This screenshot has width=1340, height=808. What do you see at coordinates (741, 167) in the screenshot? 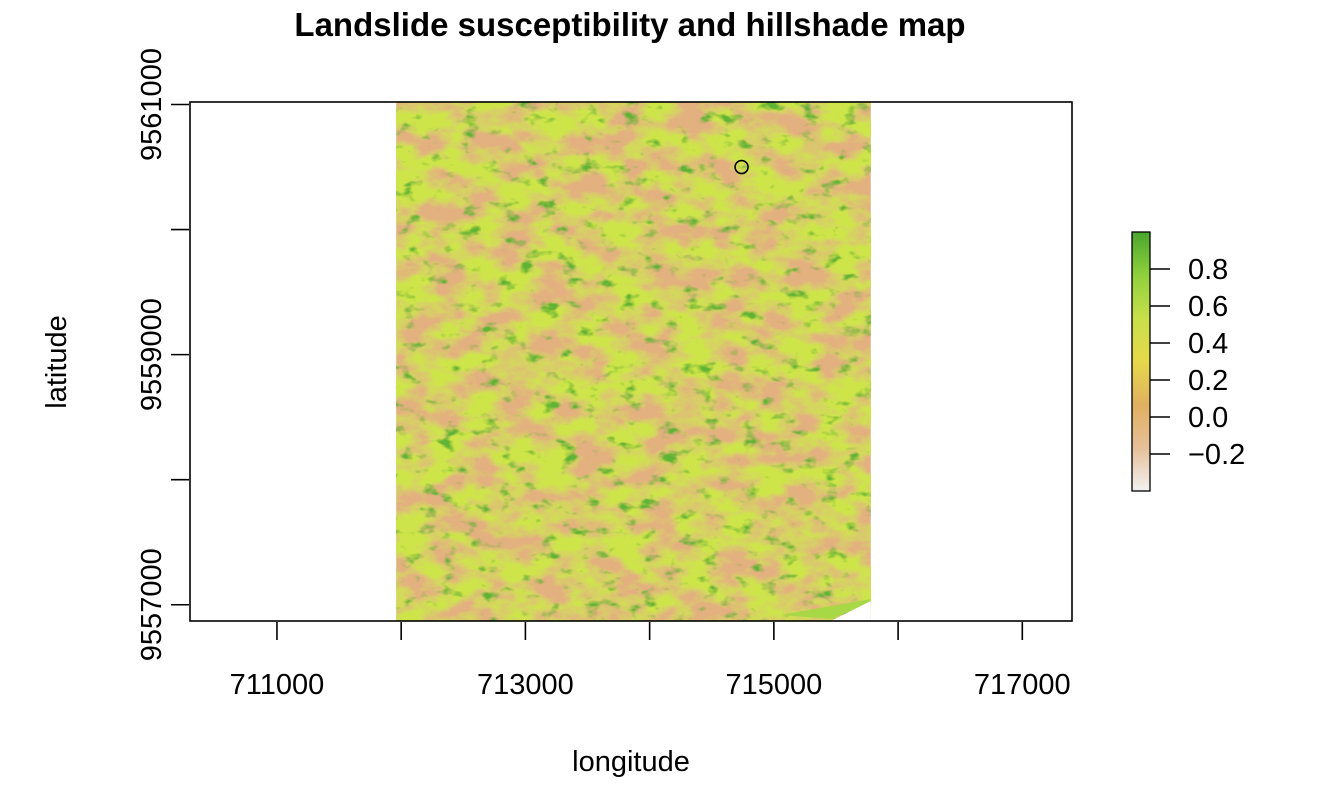
I see `location-marker` at bounding box center [741, 167].